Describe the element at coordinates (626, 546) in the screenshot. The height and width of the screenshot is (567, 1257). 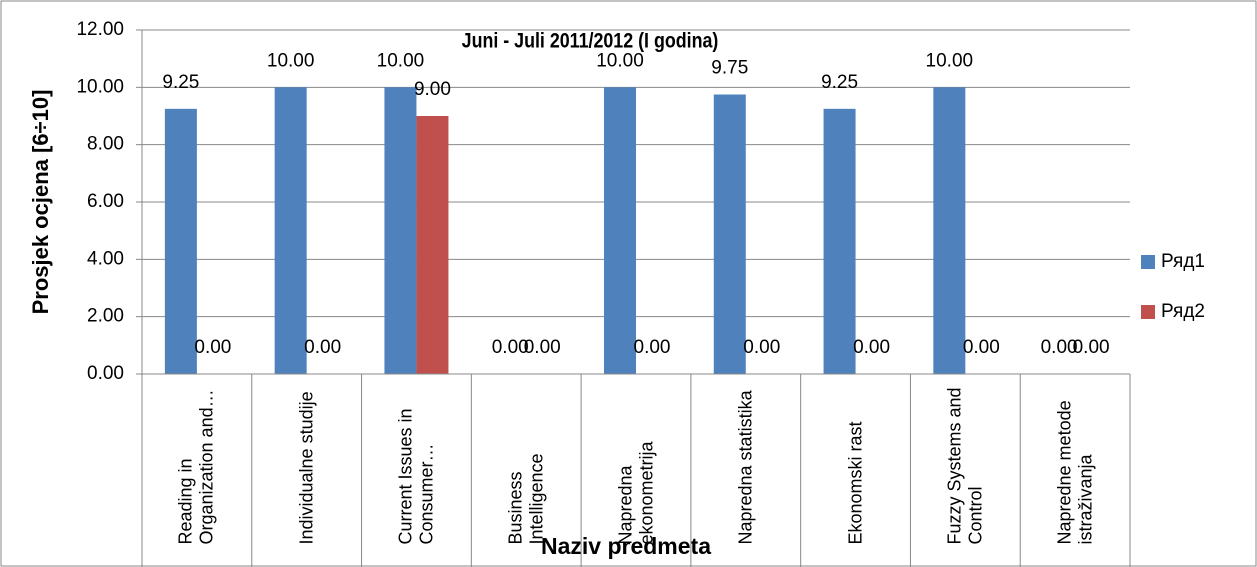
I see `x-axis-label: Naziv predmeta` at that location.